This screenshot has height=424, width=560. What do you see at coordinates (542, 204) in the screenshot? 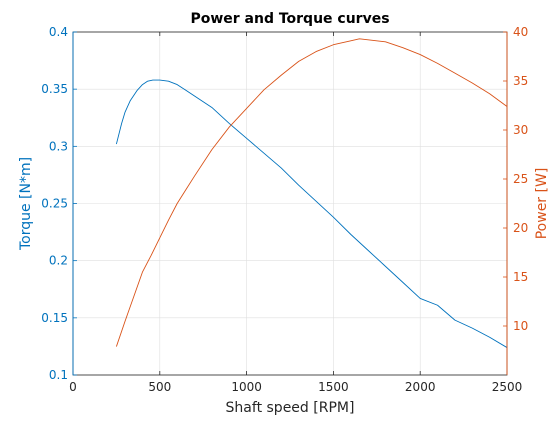
I see `right-axis-label: Power [W]` at bounding box center [542, 204].